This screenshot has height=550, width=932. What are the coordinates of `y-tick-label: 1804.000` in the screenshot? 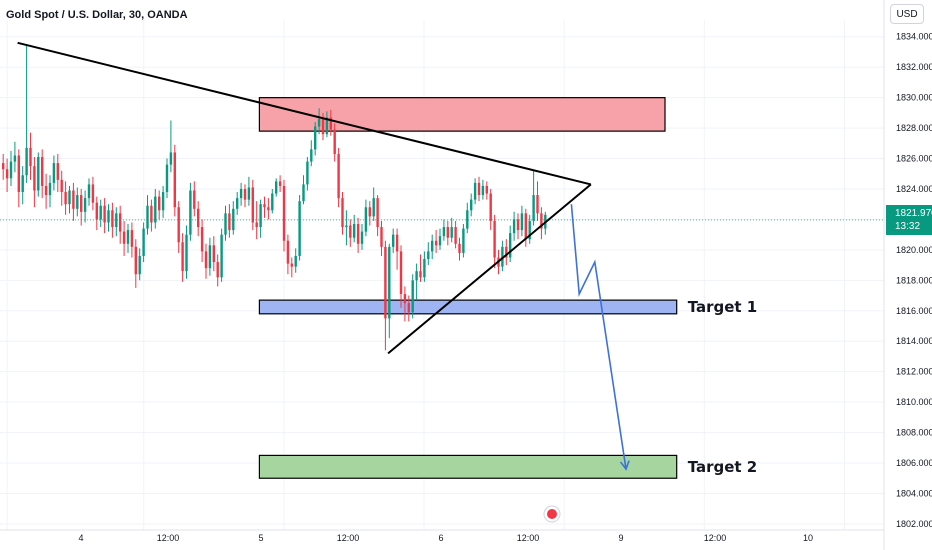 It's located at (914, 493).